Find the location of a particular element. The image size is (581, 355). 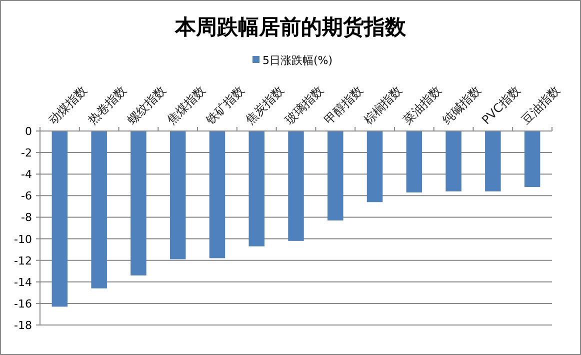

x-tick-label: 螺纹指数 is located at coordinates (146, 105).